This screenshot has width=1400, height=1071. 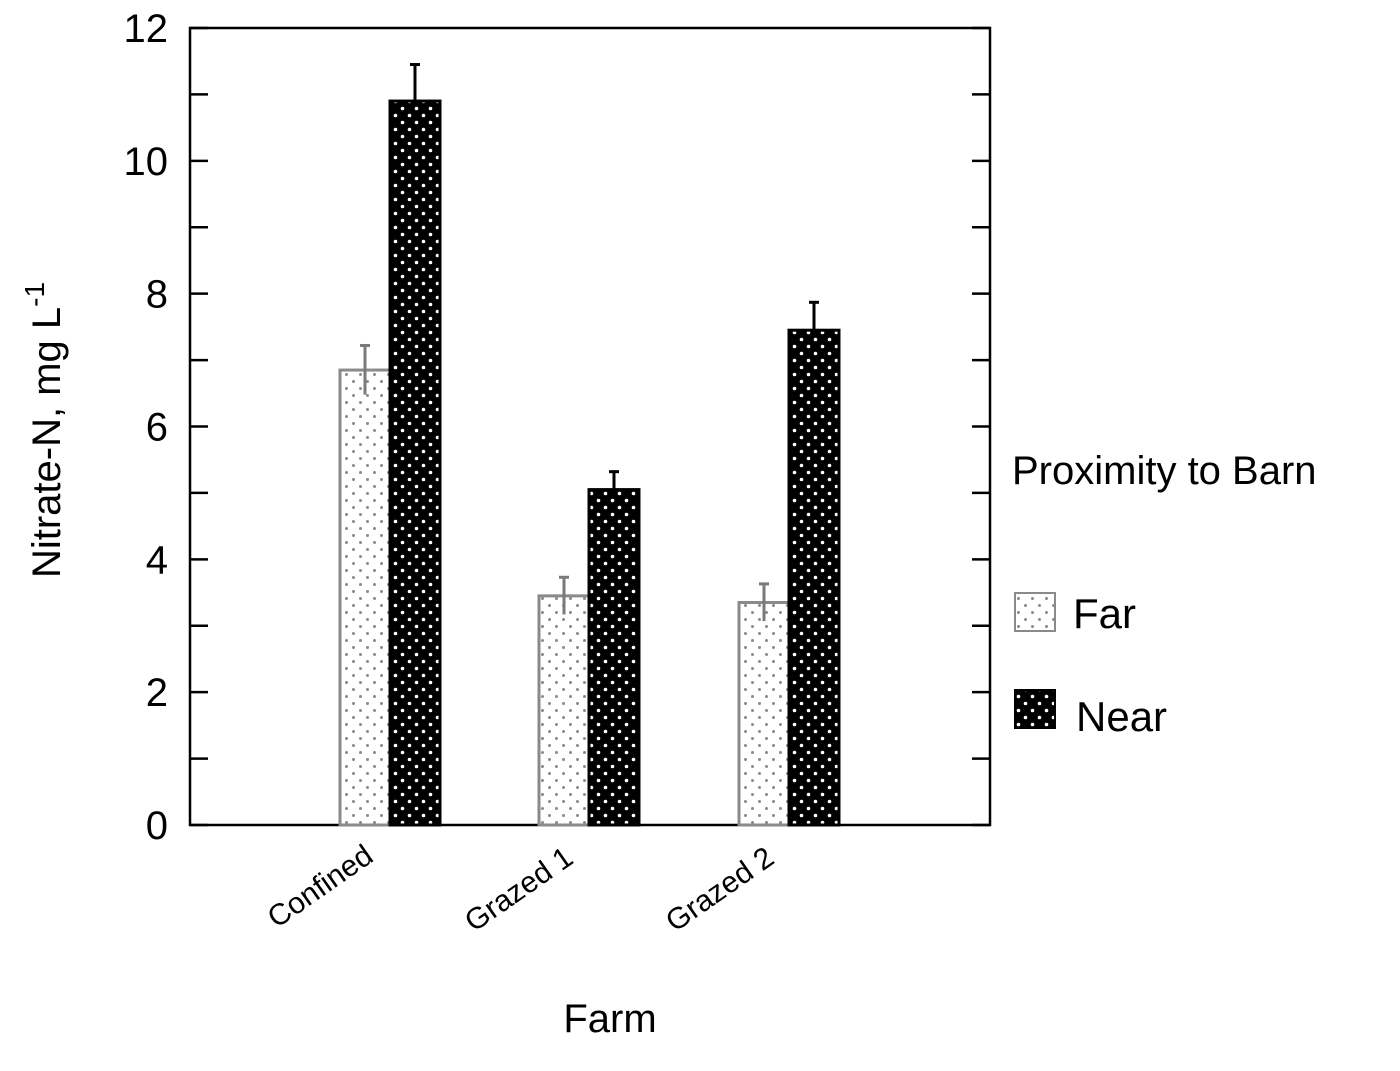 I want to click on y-tick-label: 10, so click(x=146, y=162).